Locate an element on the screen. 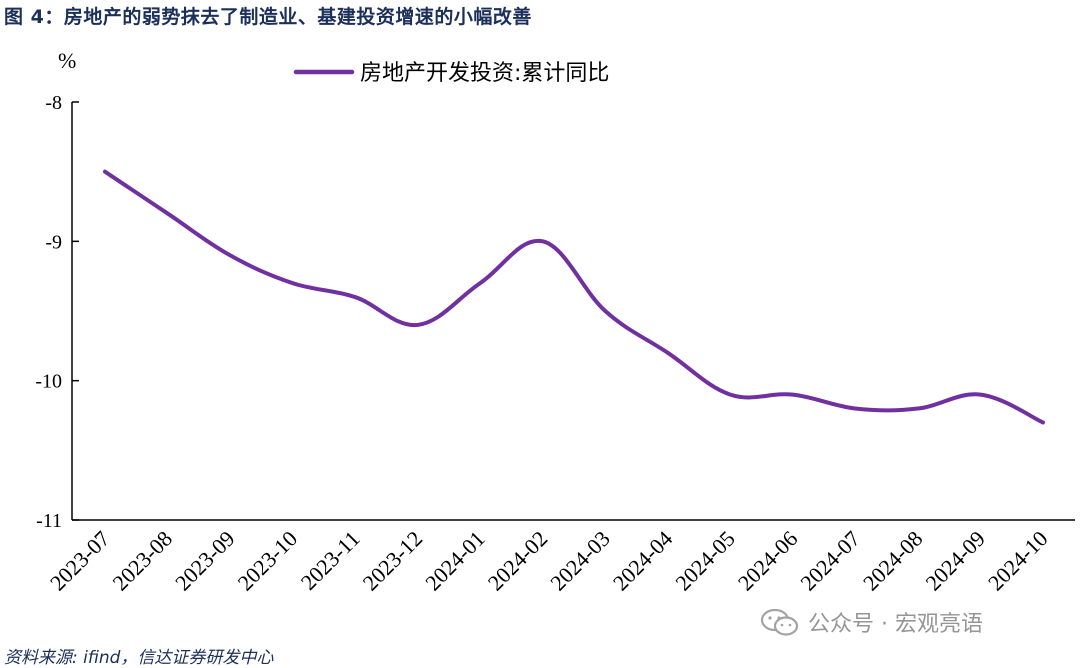 This screenshot has height=668, width=1080. y-axis-label: % is located at coordinates (67, 60).